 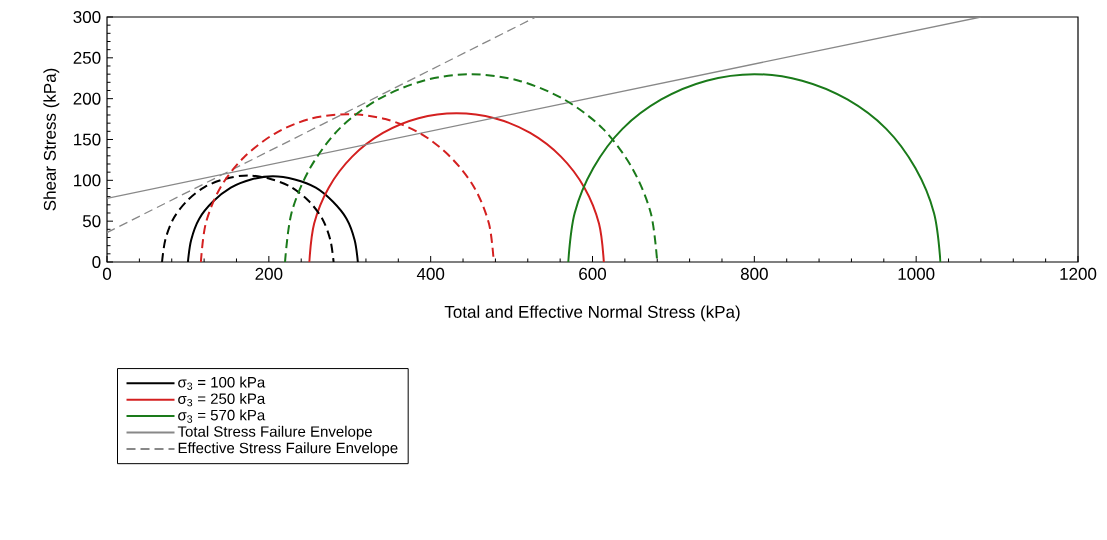 What do you see at coordinates (96, 262) in the screenshot?
I see `y-tick-label: 0` at bounding box center [96, 262].